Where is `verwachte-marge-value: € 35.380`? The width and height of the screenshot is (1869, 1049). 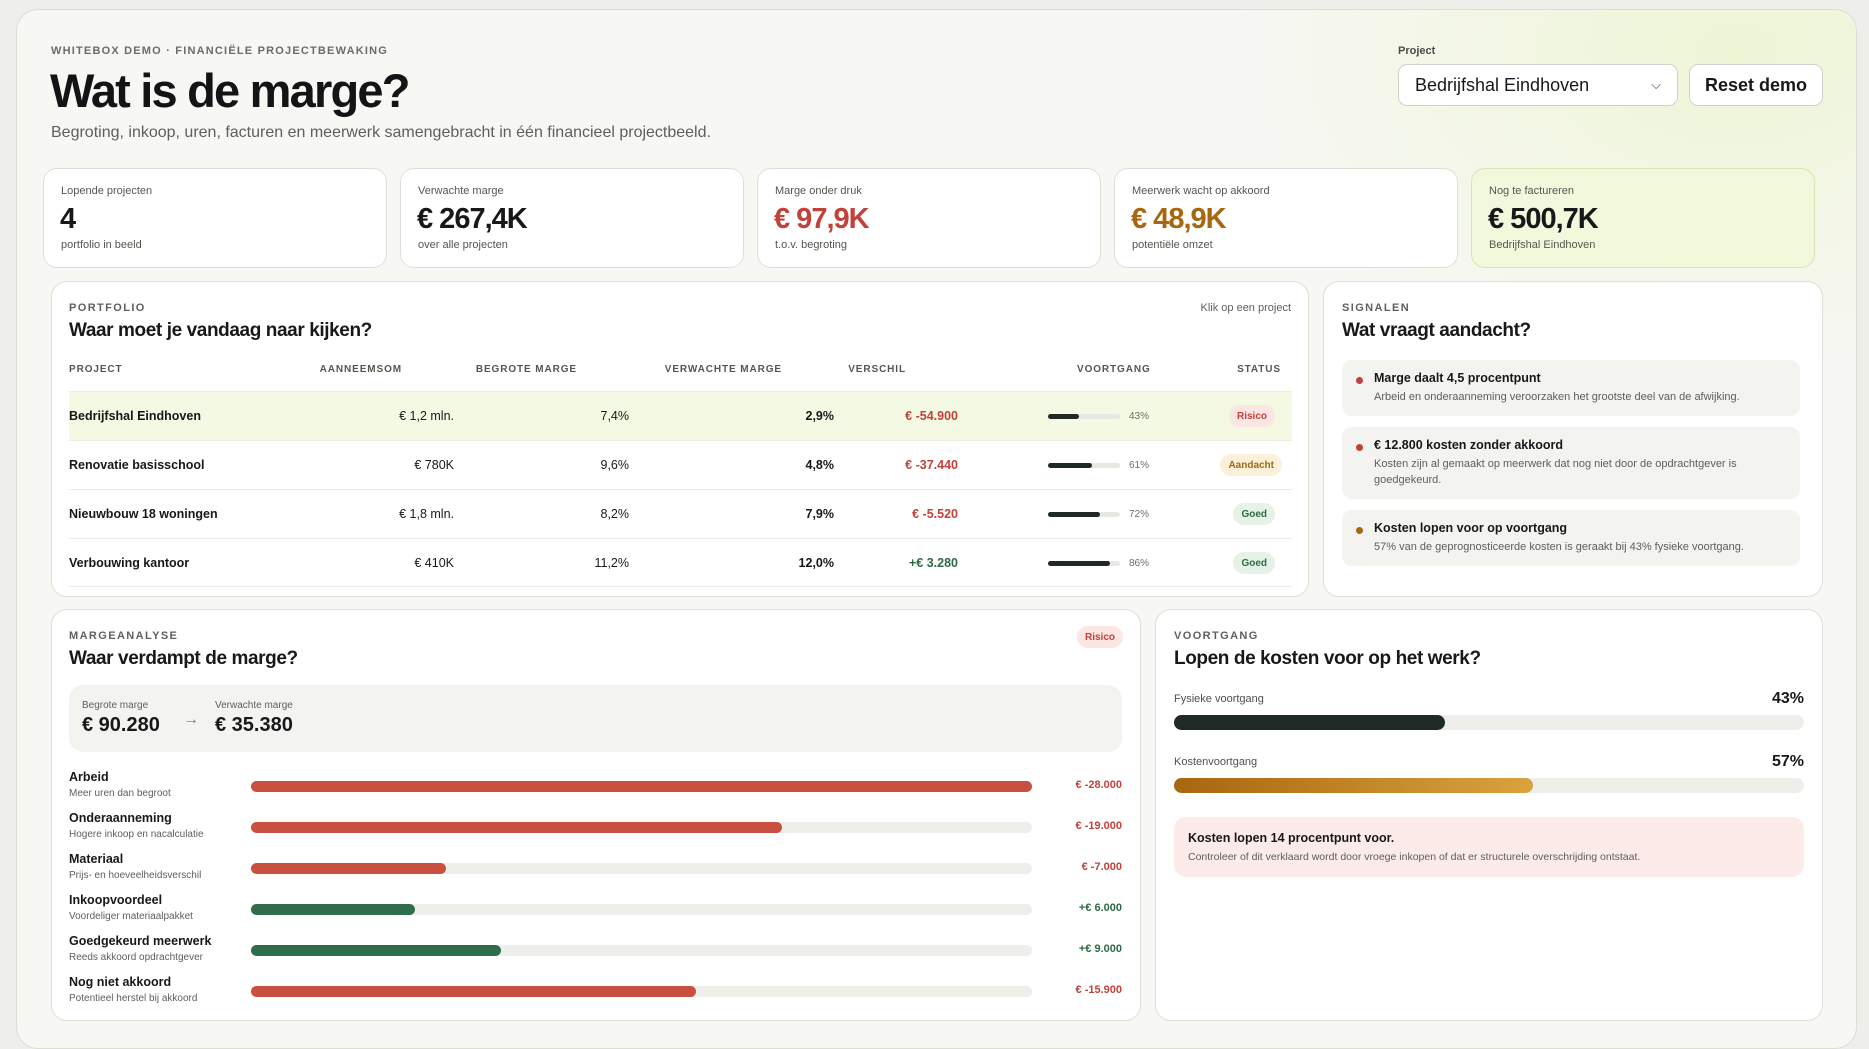 verwachte-marge-value: € 35.380 is located at coordinates (254, 725).